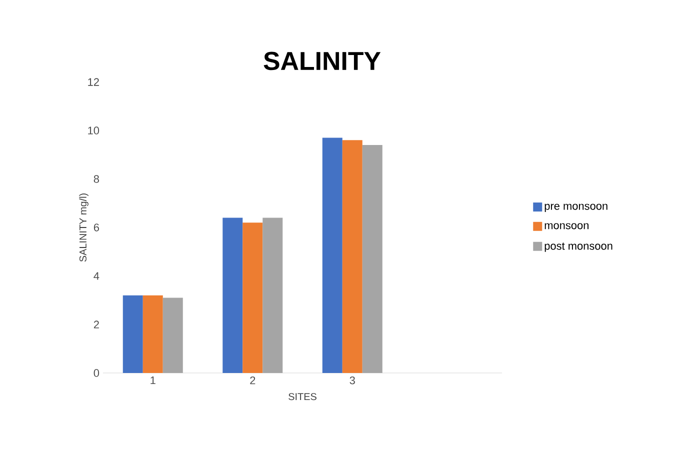  Describe the element at coordinates (96, 324) in the screenshot. I see `y-tick-label: 2` at that location.